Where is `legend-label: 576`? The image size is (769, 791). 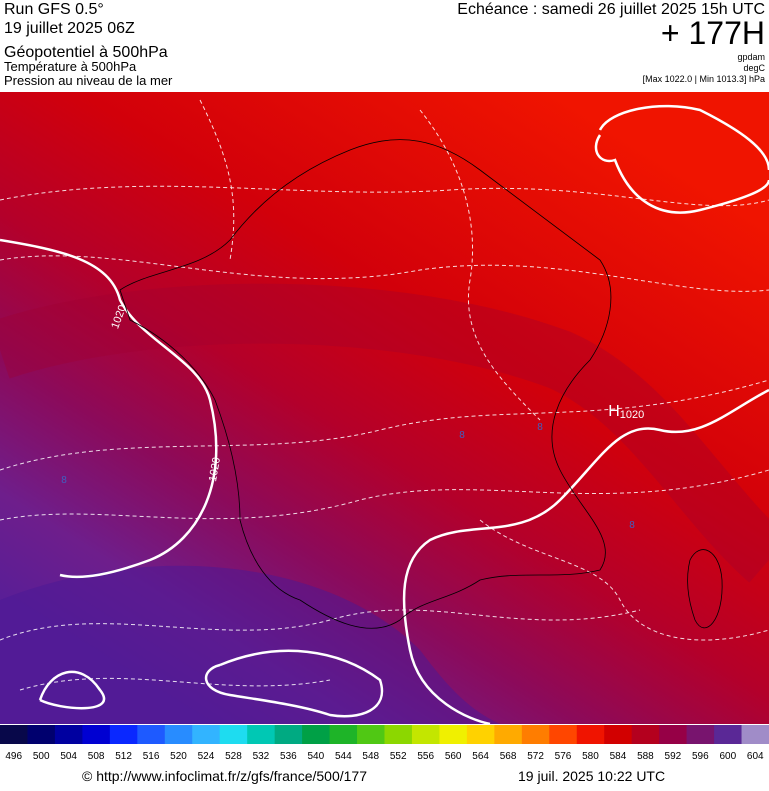 legend-label: 576 is located at coordinates (563, 756).